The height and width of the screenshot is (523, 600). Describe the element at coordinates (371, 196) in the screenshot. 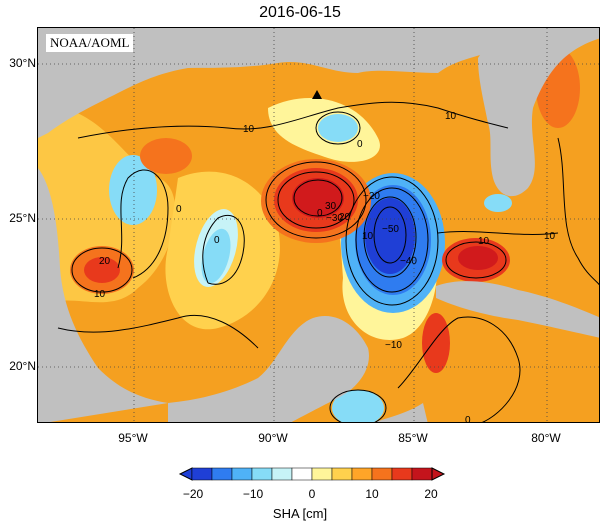

I see `contour-label: −20` at that location.